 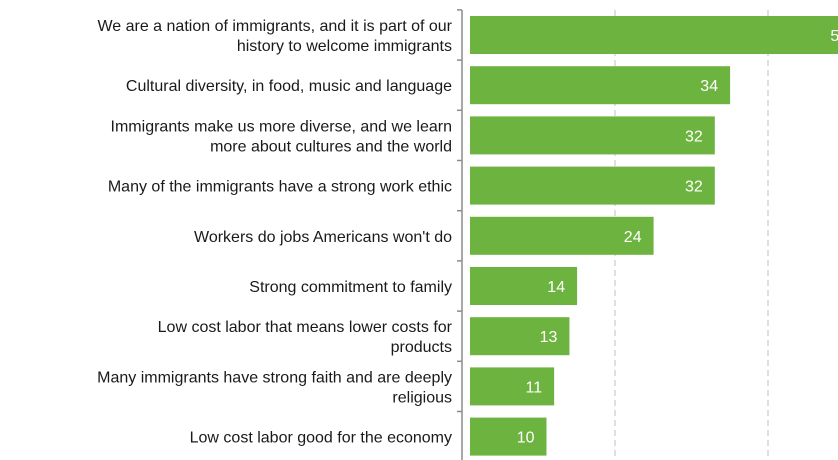 I want to click on category-label-line: religious, so click(x=422, y=397).